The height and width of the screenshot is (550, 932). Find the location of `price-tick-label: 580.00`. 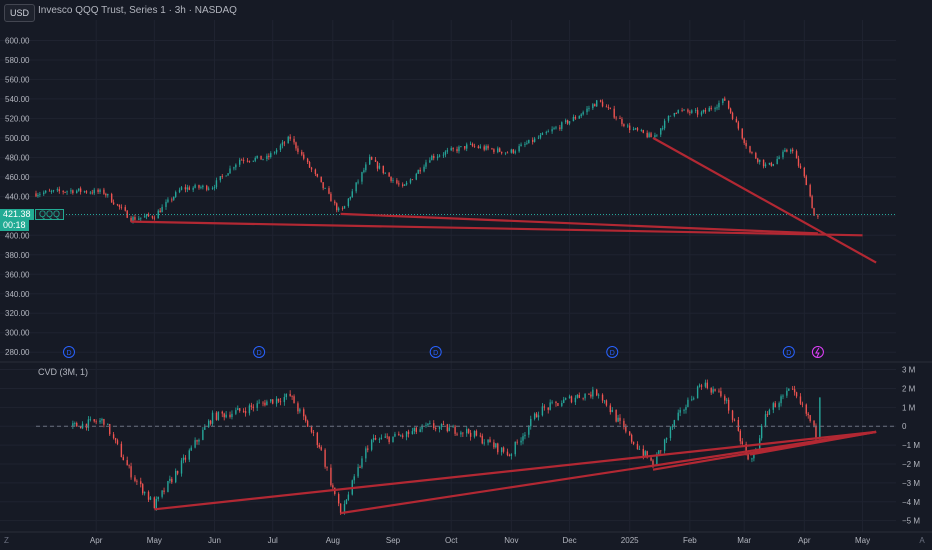

price-tick-label: 580.00 is located at coordinates (17, 60).